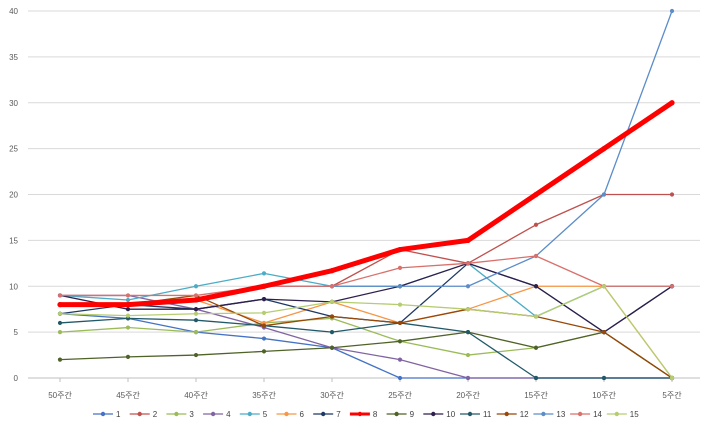 Image resolution: width=720 pixels, height=432 pixels. Describe the element at coordinates (16, 332) in the screenshot. I see `y-tick-label: 5` at that location.